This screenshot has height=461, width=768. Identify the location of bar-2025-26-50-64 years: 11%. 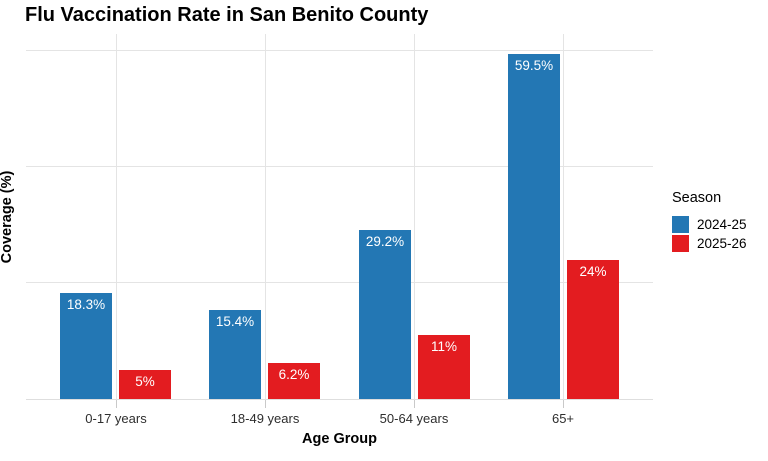
(444, 367).